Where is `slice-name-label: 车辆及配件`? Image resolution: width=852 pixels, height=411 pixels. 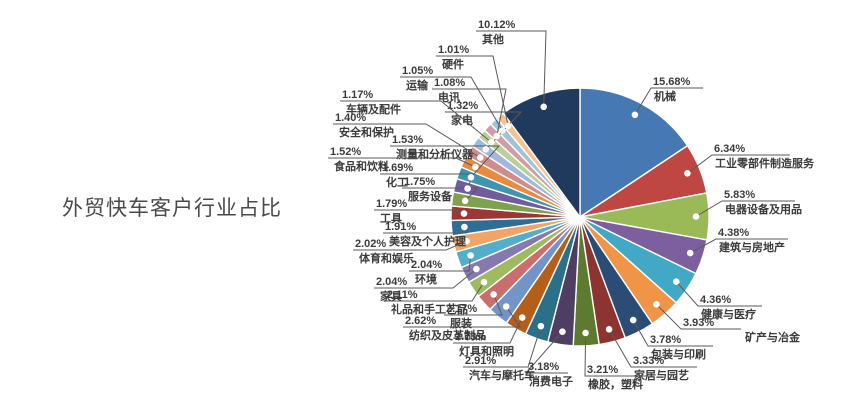 slice-name-label: 车辆及配件 is located at coordinates (373, 109).